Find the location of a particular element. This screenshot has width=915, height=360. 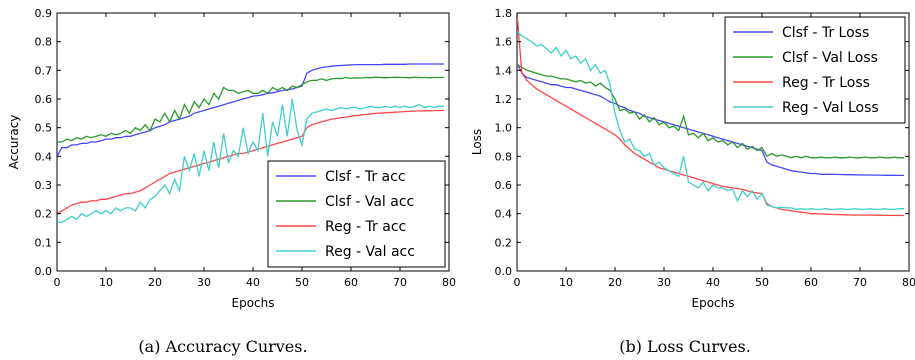

series-line-reg-tr is located at coordinates (251, 162).